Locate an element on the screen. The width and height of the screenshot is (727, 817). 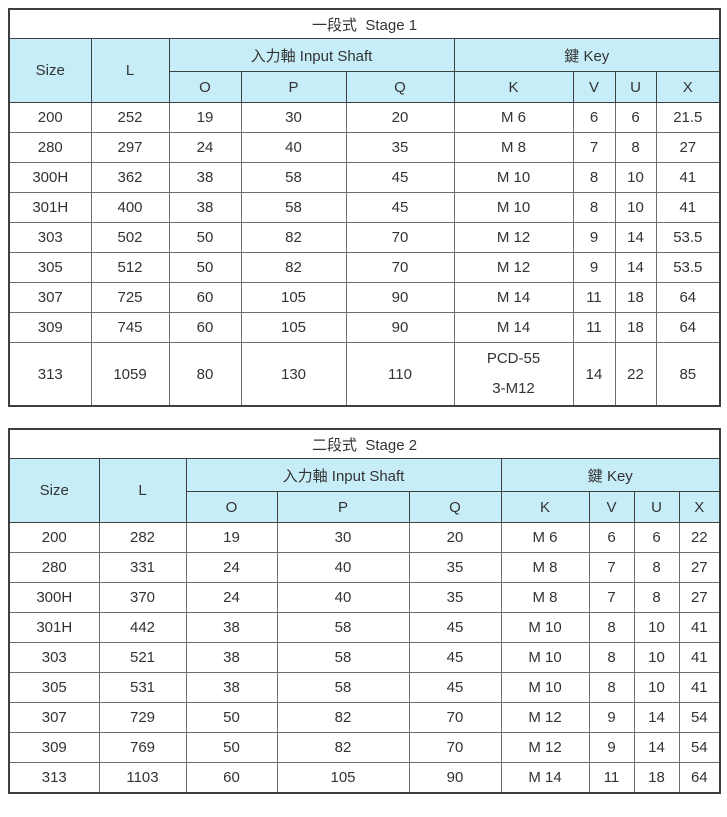
table-row: 280 331 24 40 35 M 8 7 8 27 is located at coordinates (364, 567).